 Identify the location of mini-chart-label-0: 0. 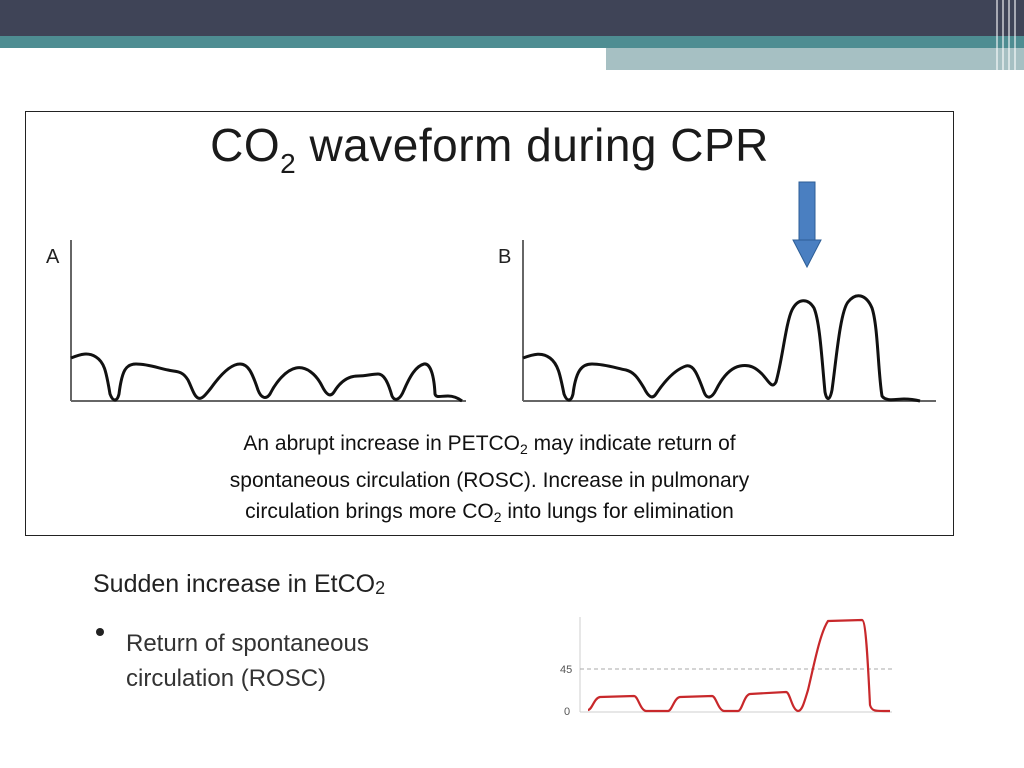
(567, 712).